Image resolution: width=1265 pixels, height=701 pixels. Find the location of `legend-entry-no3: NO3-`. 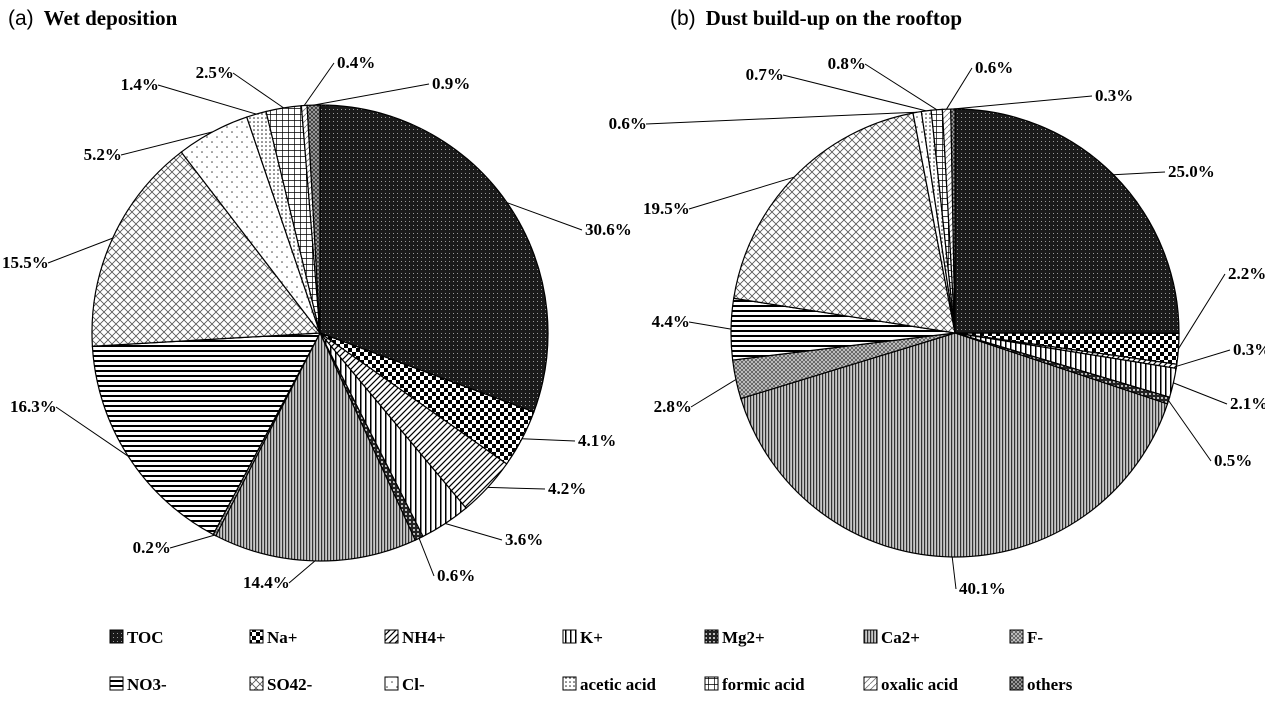

legend-entry-no3: NO3- is located at coordinates (138, 684).